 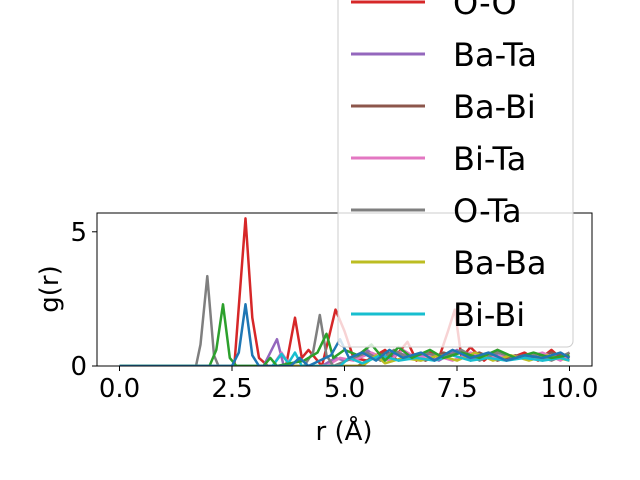 I want to click on x-tick-label: 0.0, so click(x=119, y=389).